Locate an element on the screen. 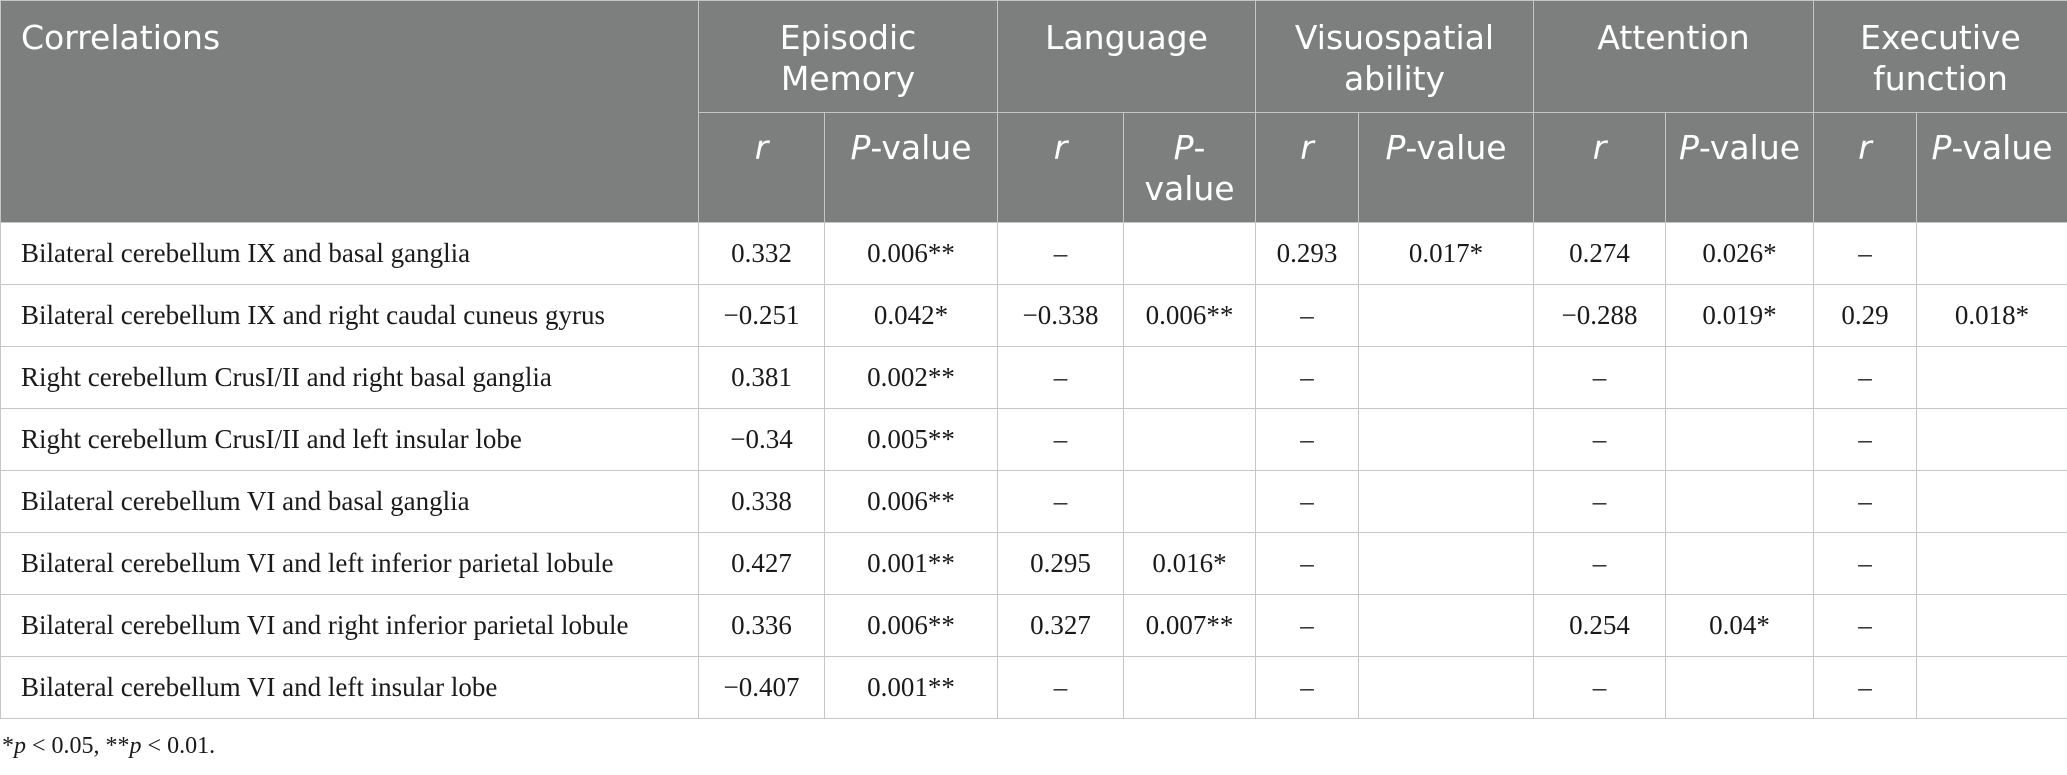  cell: 0.427 is located at coordinates (761, 563).